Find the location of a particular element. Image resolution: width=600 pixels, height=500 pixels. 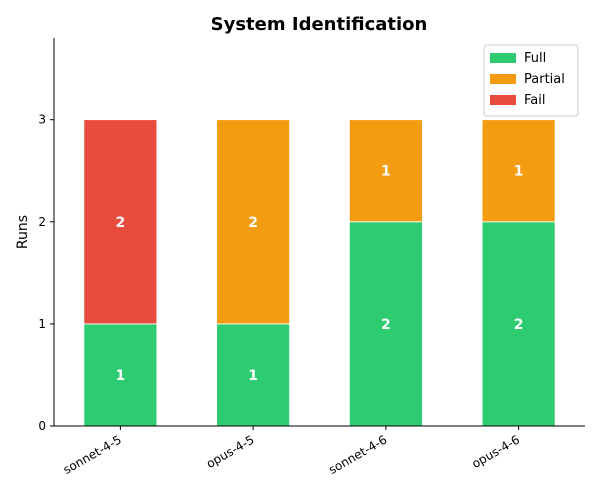

legend-label-partial: Partial is located at coordinates (544, 79).